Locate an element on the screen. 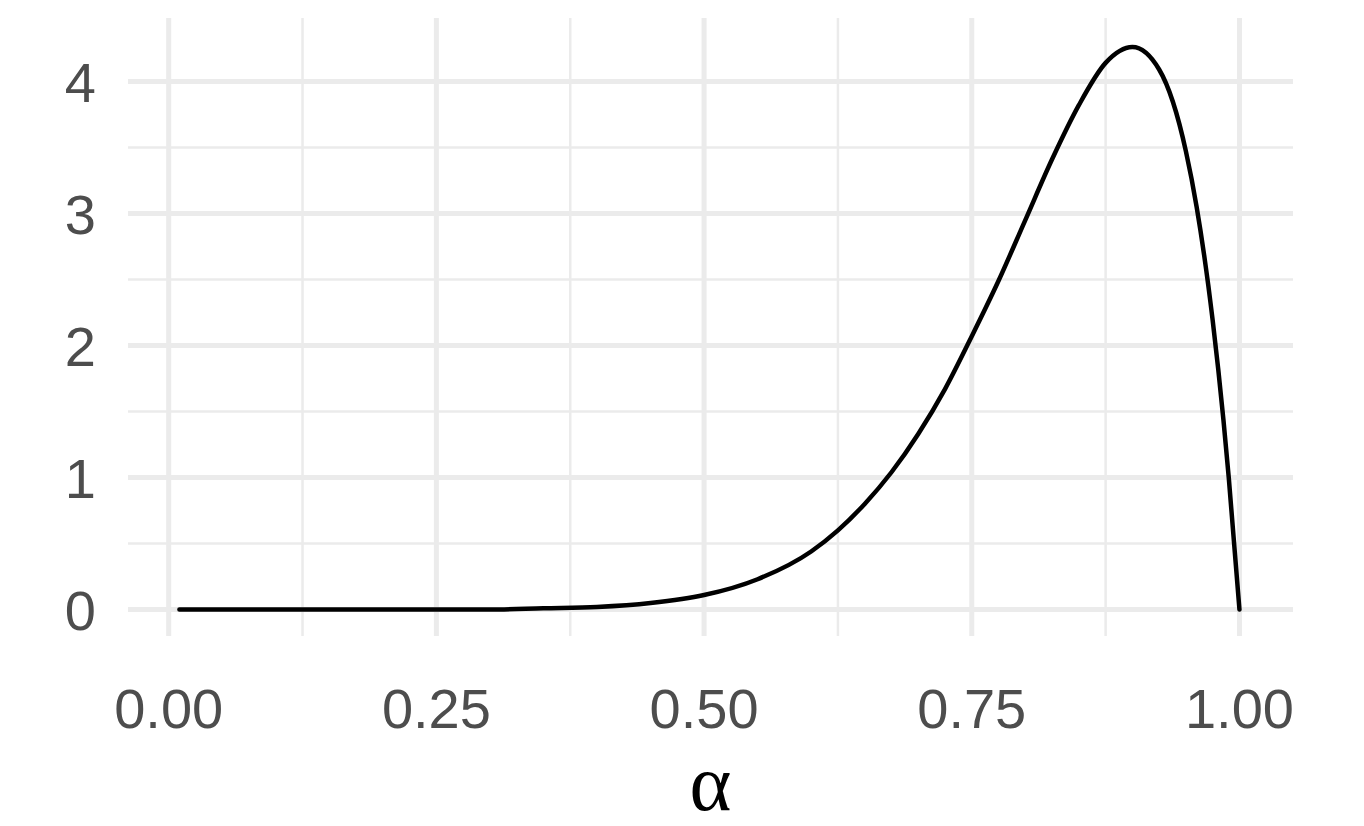 The height and width of the screenshot is (826, 1364). y-tick-label: 3 is located at coordinates (80, 214).